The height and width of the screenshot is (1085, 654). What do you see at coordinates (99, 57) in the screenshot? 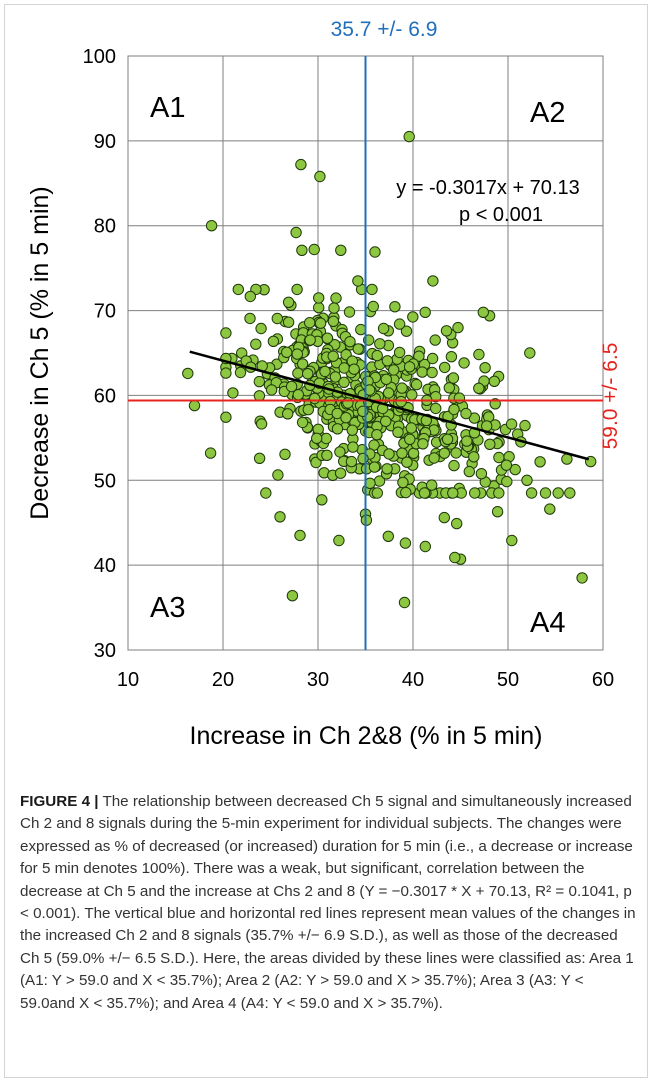
I see `y-tick-label: 100` at bounding box center [99, 57].